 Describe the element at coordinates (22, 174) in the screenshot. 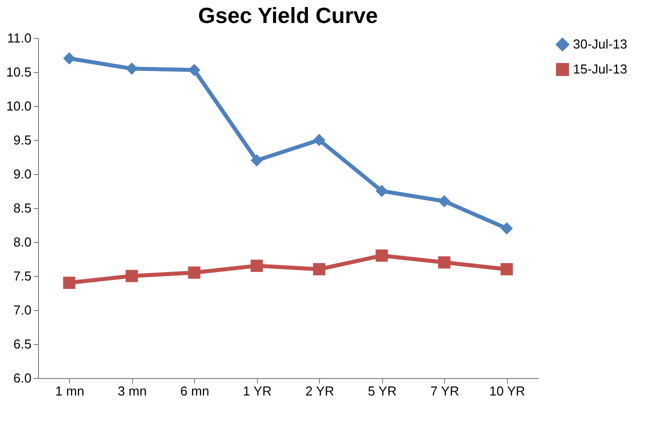

I see `y-tick-label: 9.0` at that location.